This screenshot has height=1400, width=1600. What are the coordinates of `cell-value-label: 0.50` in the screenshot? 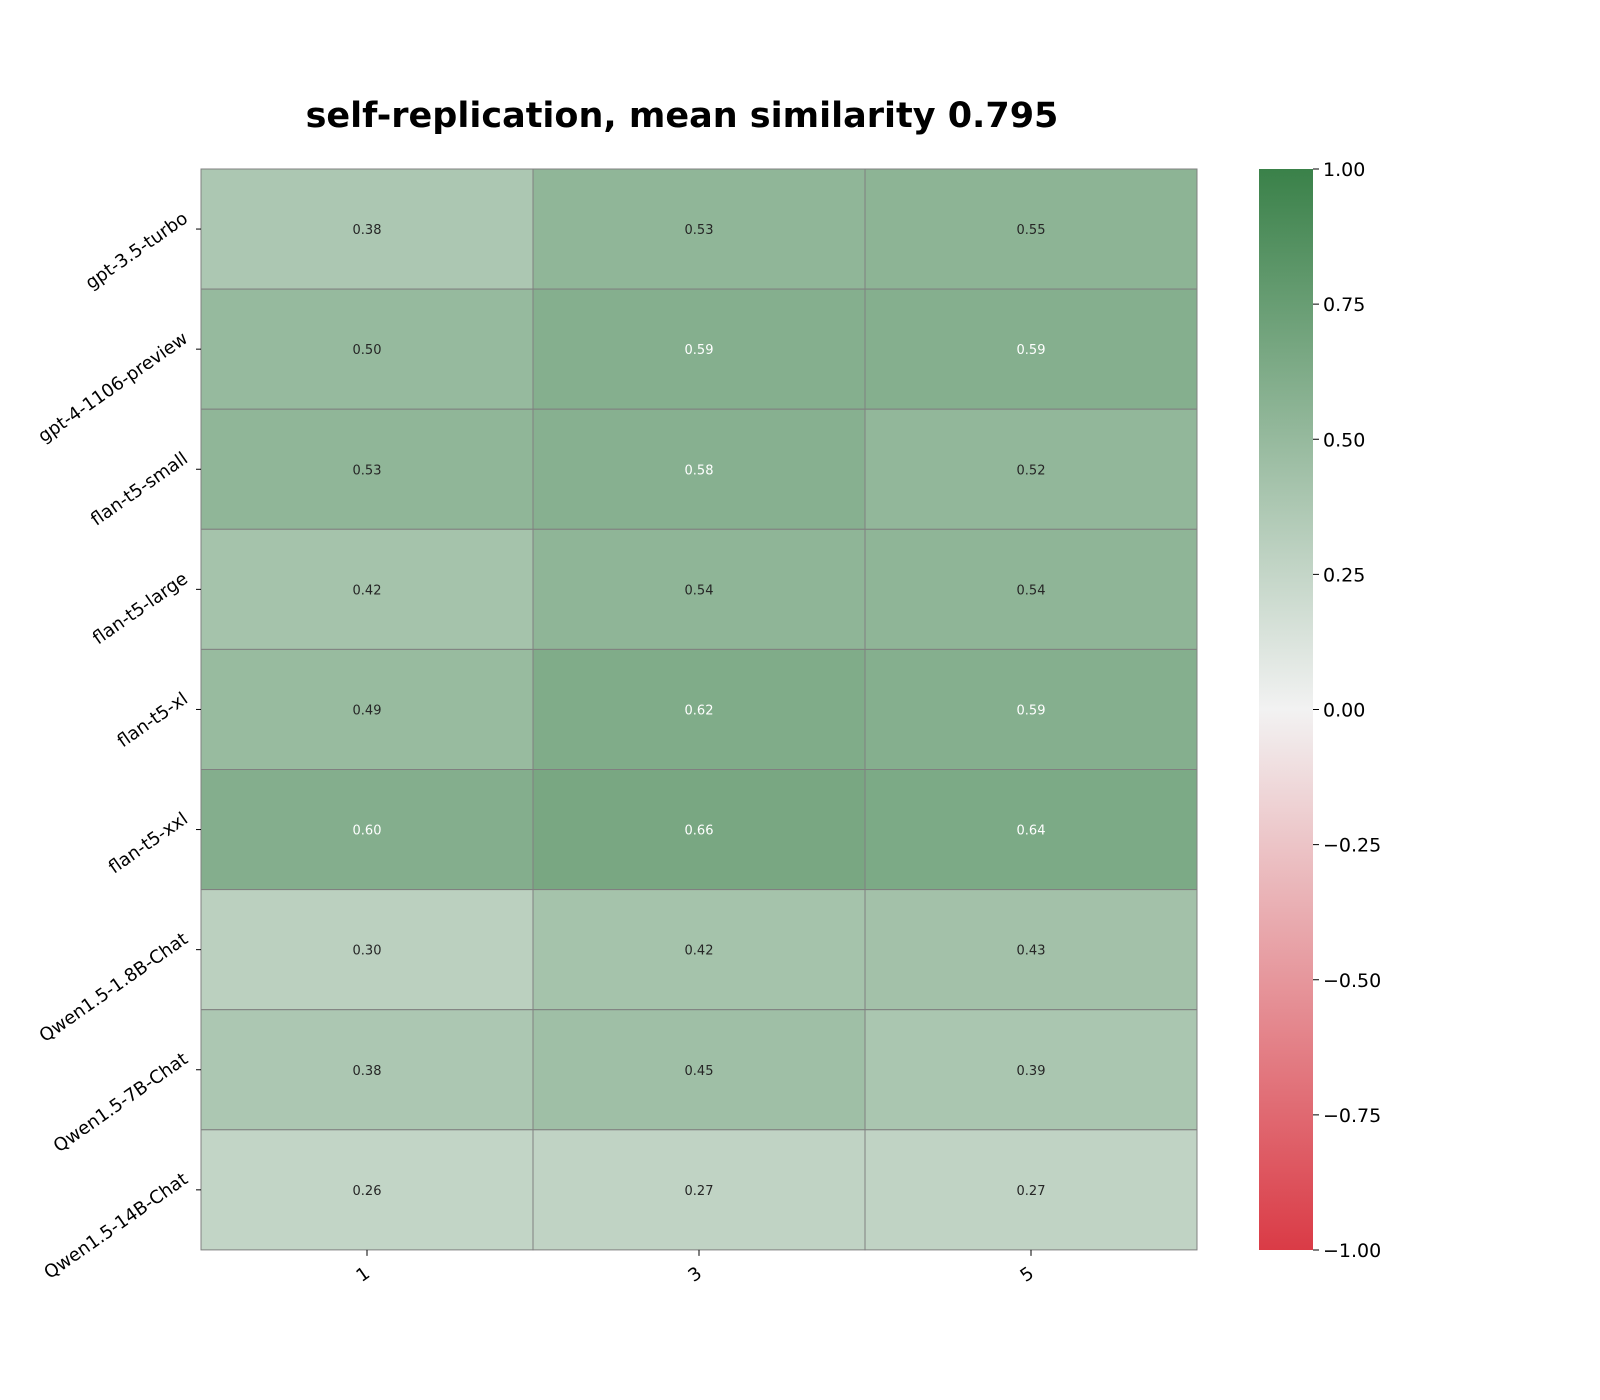 It's located at (367, 350).